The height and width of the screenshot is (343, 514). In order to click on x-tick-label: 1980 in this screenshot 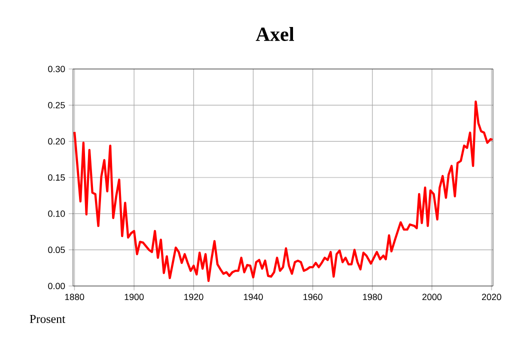, I will do `click(372, 297)`.